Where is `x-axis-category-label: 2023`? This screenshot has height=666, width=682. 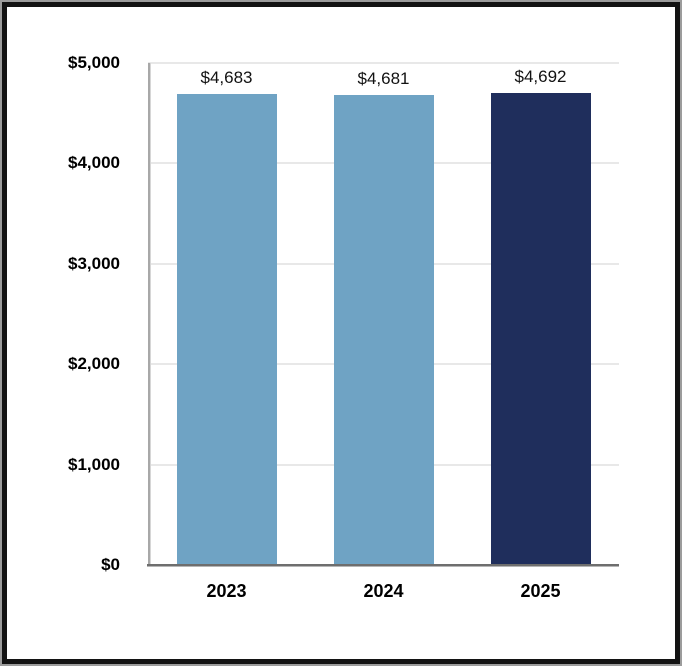 x-axis-category-label: 2023 is located at coordinates (226, 591).